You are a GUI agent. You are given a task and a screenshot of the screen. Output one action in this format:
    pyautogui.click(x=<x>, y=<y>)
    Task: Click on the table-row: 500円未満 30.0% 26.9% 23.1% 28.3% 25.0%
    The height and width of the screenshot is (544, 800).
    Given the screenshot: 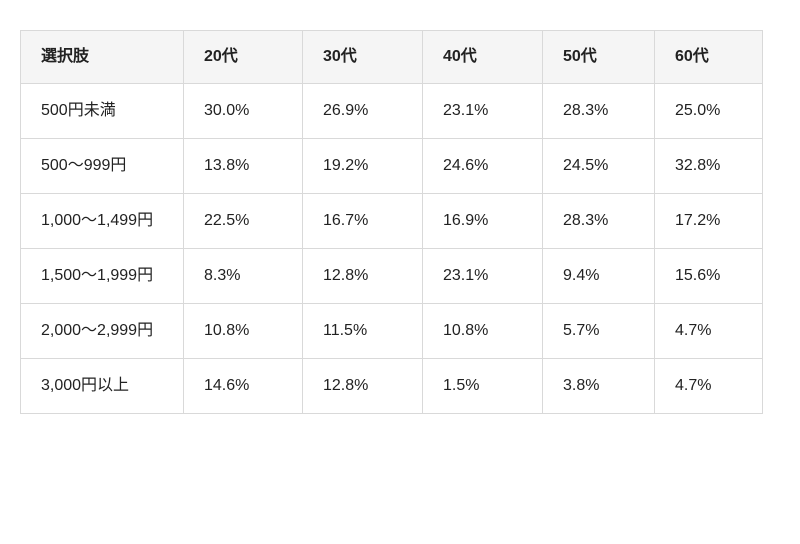 What is the action you would take?
    pyautogui.click(x=391, y=111)
    